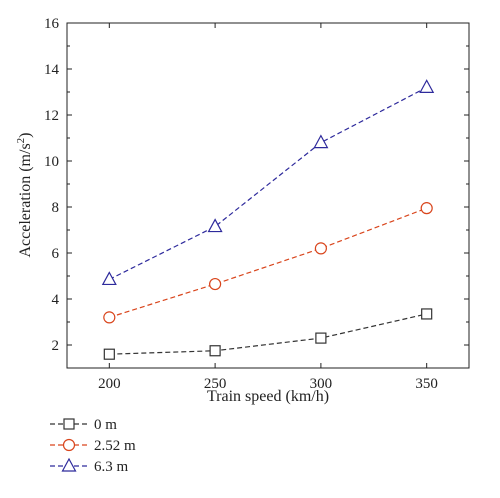 The width and height of the screenshot is (500, 498). I want to click on legend-label: 6.3 m, so click(111, 467).